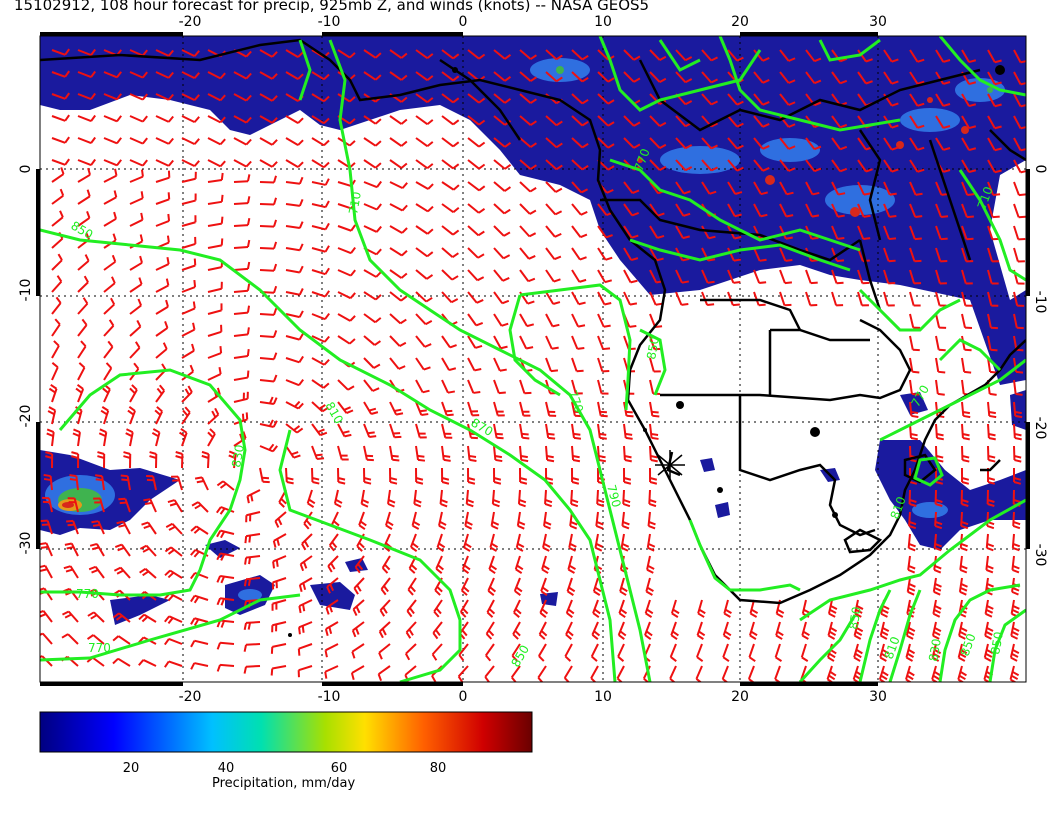 Image resolution: width=1056 pixels, height=820 pixels. What do you see at coordinates (99, 648) in the screenshot?
I see `contour-label: 770` at bounding box center [99, 648].